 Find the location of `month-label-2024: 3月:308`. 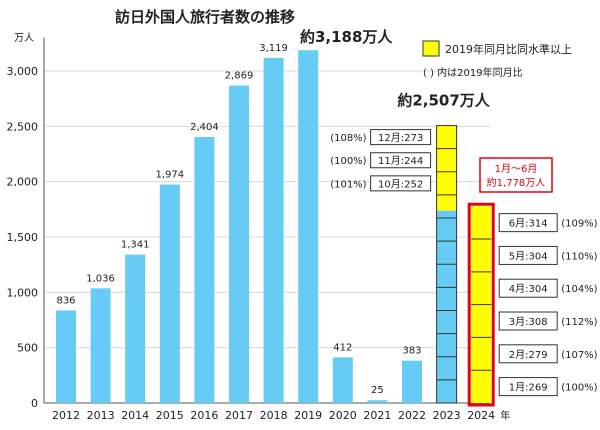

month-label-2024: 3月:308 is located at coordinates (528, 322).